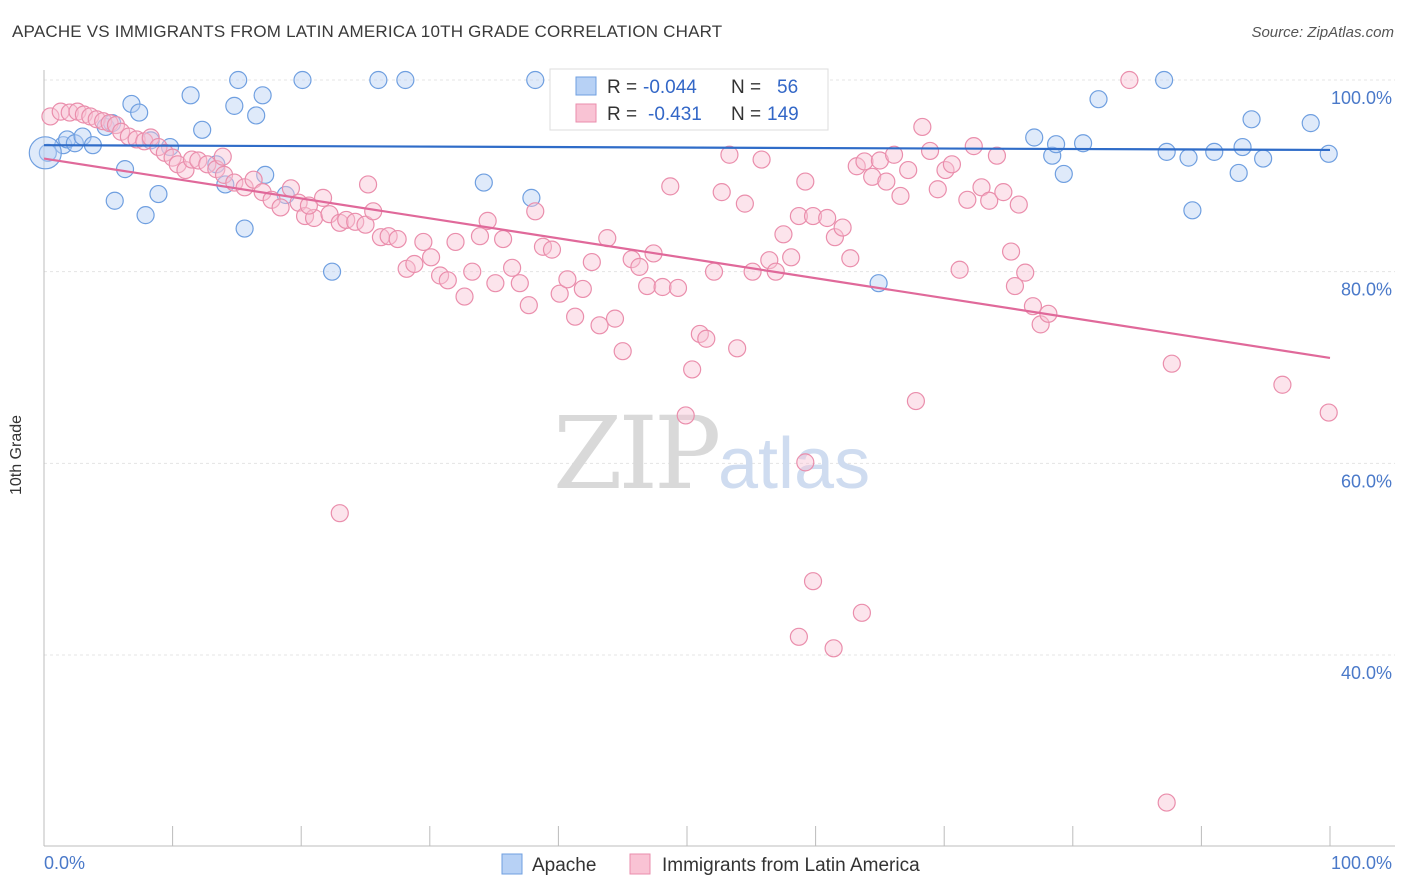  Describe the element at coordinates (1361, 98) in the screenshot. I see `y-tick-label-0: 100.0%` at that location.